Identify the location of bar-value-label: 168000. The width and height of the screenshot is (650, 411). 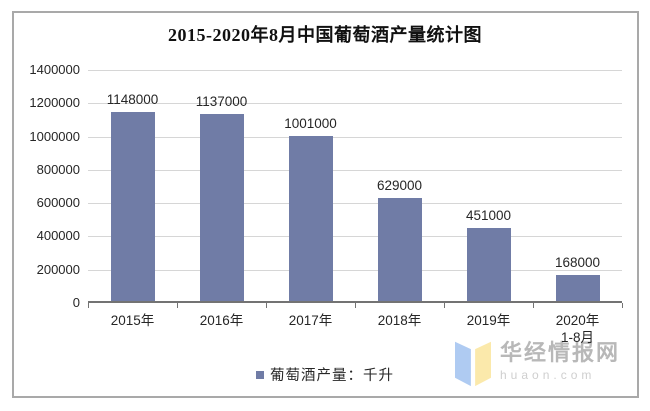
(577, 263).